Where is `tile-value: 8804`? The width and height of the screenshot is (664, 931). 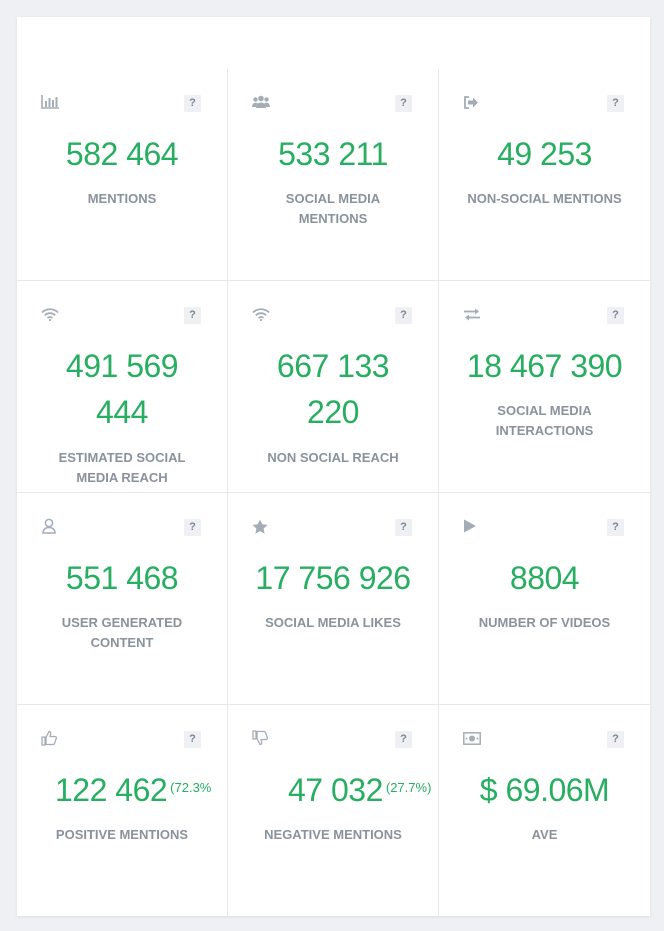 tile-value: 8804 is located at coordinates (544, 578).